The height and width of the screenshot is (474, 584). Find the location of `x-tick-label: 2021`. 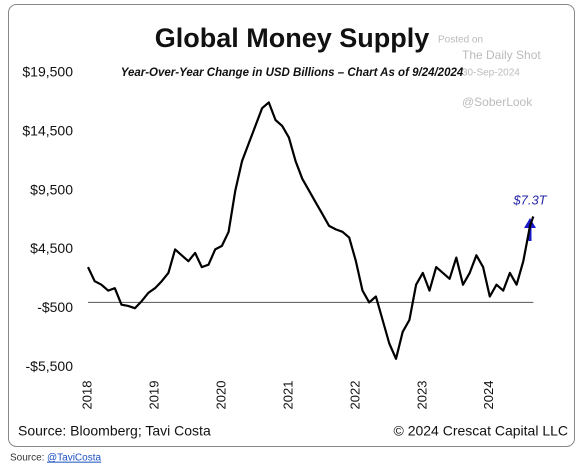

x-tick-label: 2021 is located at coordinates (287, 395).